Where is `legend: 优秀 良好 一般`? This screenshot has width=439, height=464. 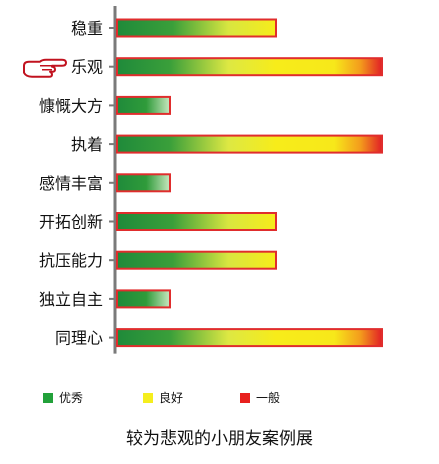
legend: 优秀 良好 一般 is located at coordinates (161, 397).